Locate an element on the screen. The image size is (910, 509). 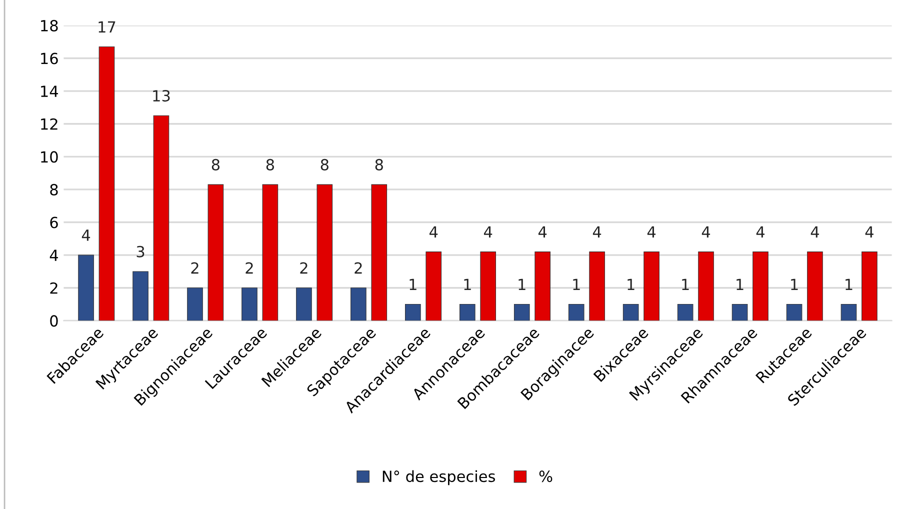
y-tick-label: 2 is located at coordinates (54, 288).